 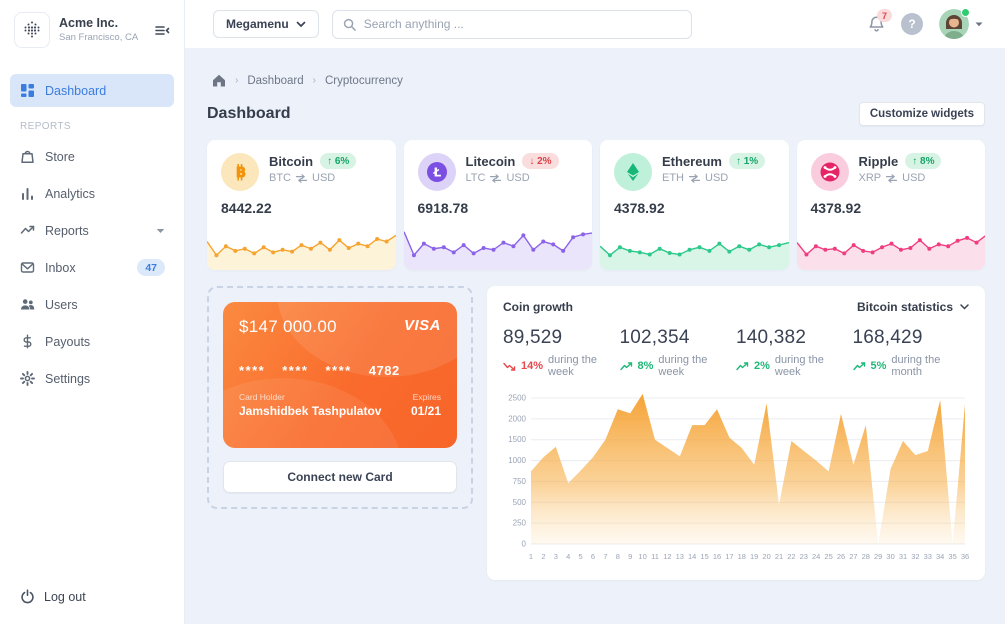 I want to click on bitcoin-statistics-dropdown: Bitcoin statistics, so click(x=913, y=307).